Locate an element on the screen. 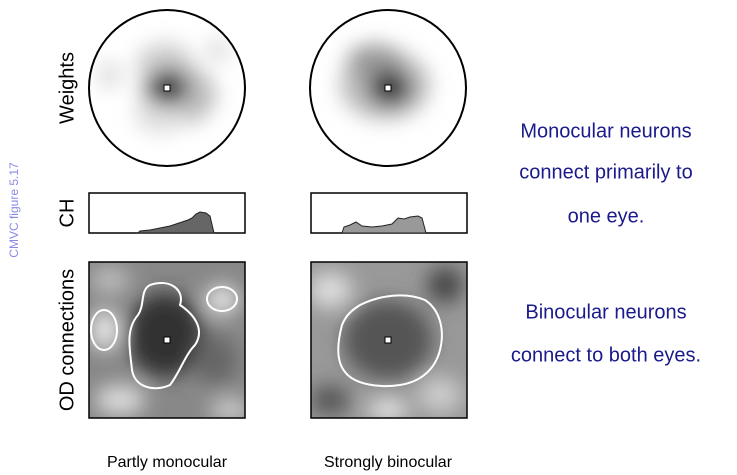  row-label: Weights is located at coordinates (67, 88).